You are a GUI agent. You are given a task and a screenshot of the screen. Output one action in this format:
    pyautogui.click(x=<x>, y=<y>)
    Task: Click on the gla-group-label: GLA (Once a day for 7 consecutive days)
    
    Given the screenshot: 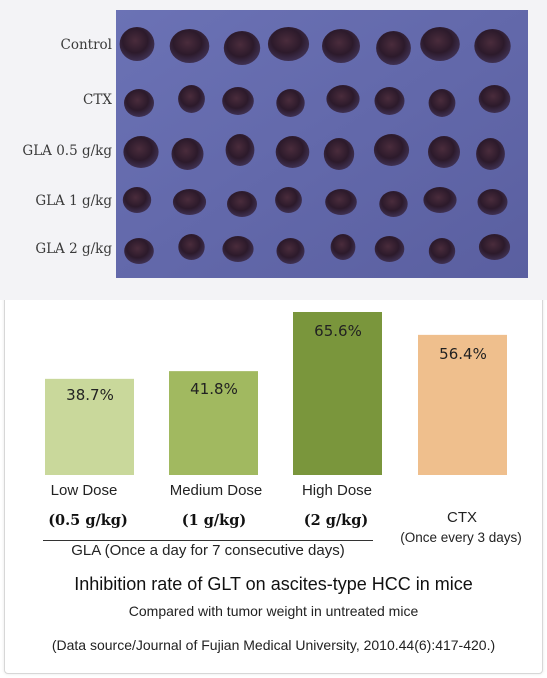 What is the action you would take?
    pyautogui.click(x=208, y=550)
    